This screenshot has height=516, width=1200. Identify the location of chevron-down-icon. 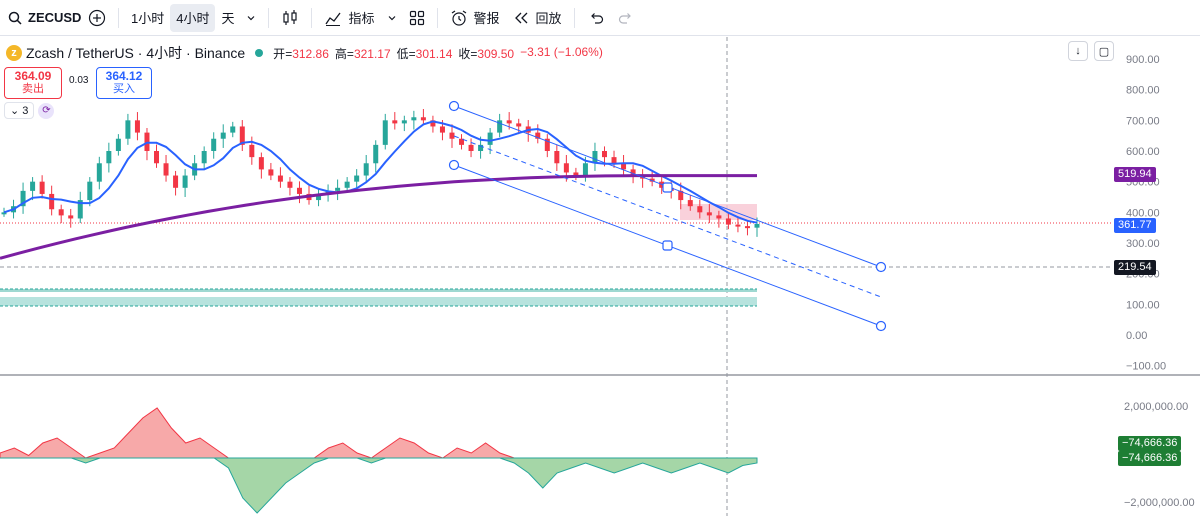
(392, 18).